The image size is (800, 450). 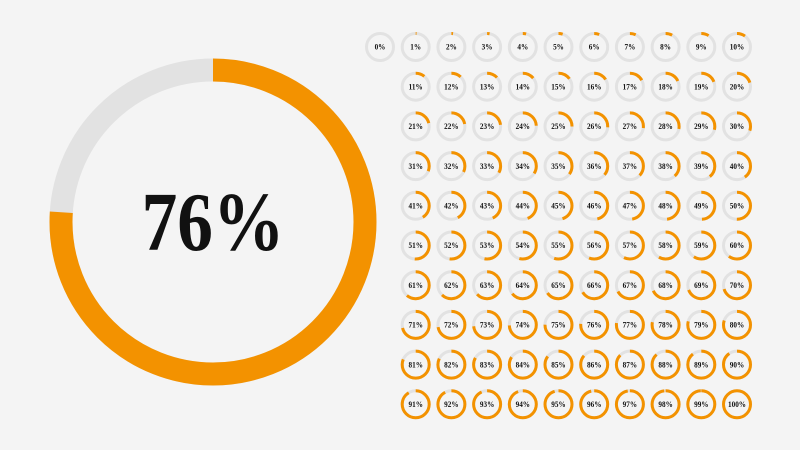 I want to click on donut-label: 33%, so click(x=487, y=166).